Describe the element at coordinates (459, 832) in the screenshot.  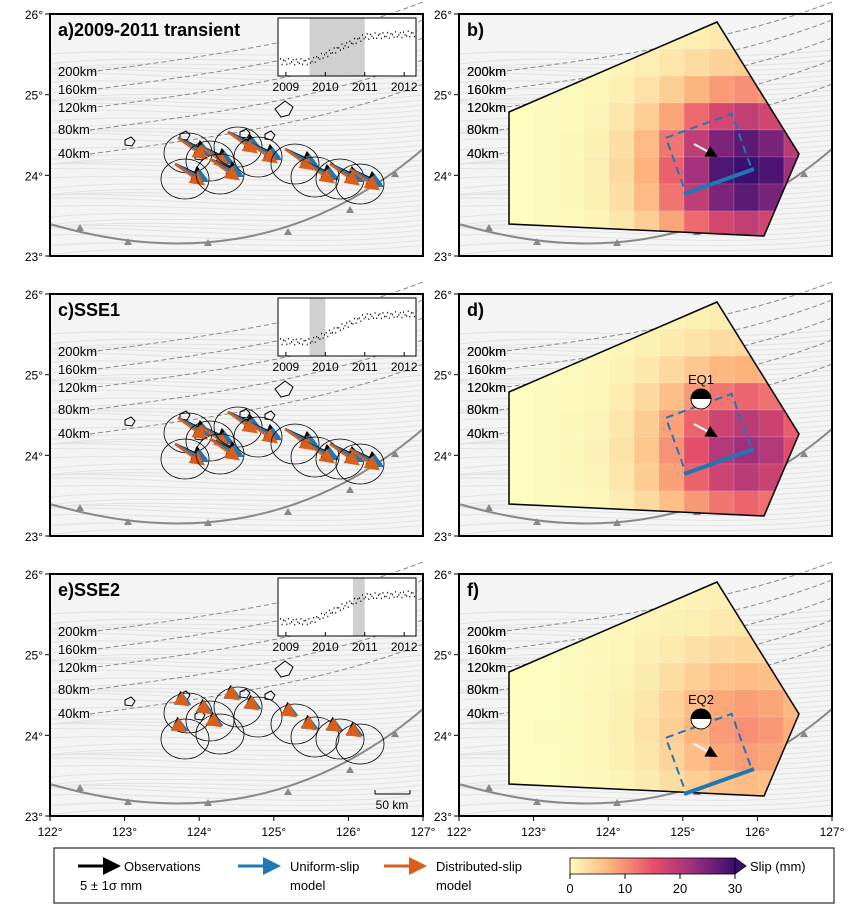
I see `lon-tick-label: 122°` at that location.